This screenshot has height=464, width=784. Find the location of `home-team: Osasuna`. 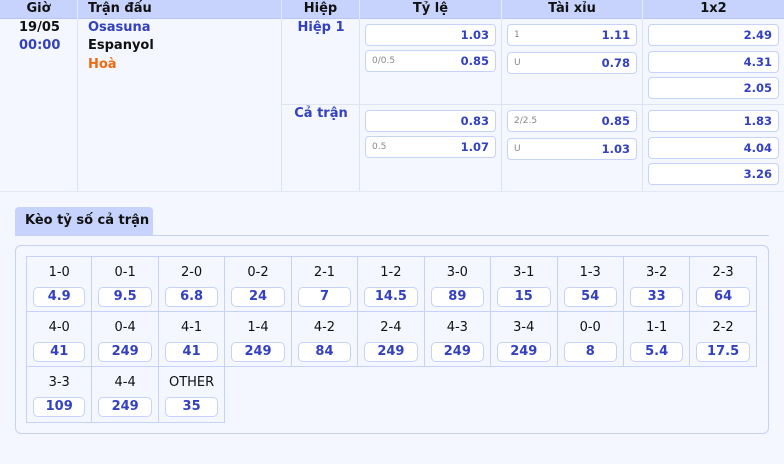

home-team: Osasuna is located at coordinates (119, 27).